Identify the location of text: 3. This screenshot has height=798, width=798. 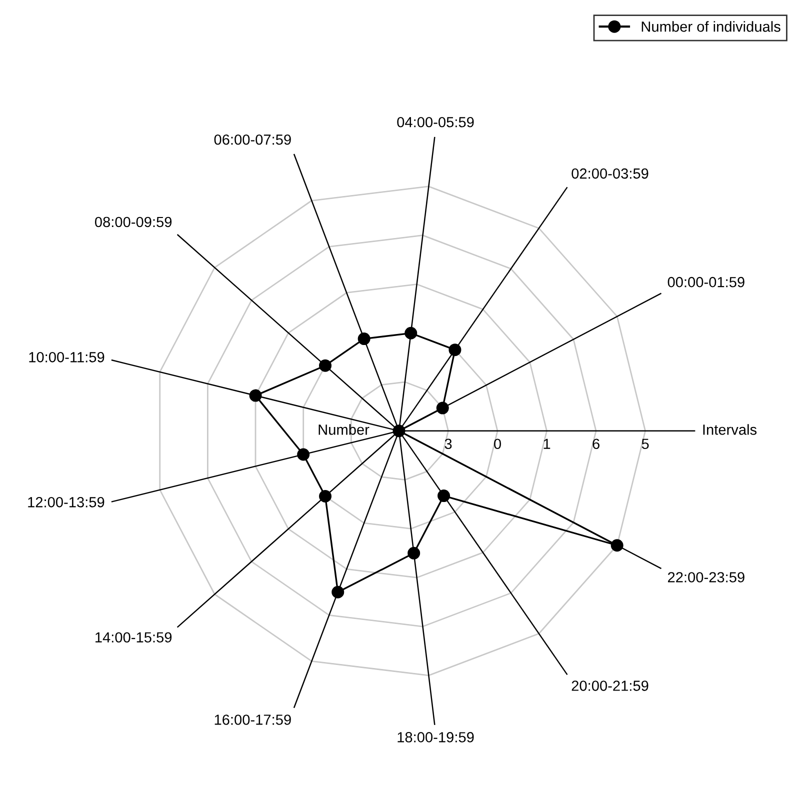
(448, 444).